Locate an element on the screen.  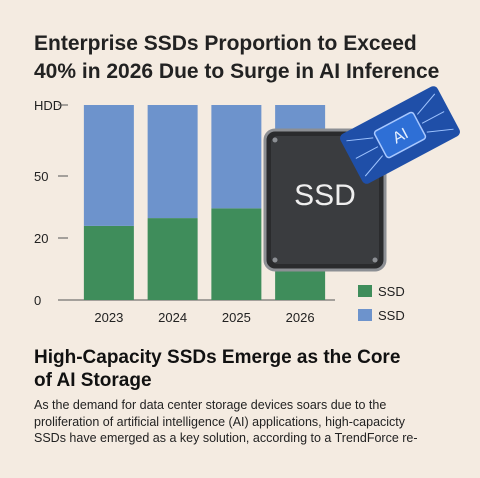
subheading-line-2: of AI Storage is located at coordinates (93, 380).